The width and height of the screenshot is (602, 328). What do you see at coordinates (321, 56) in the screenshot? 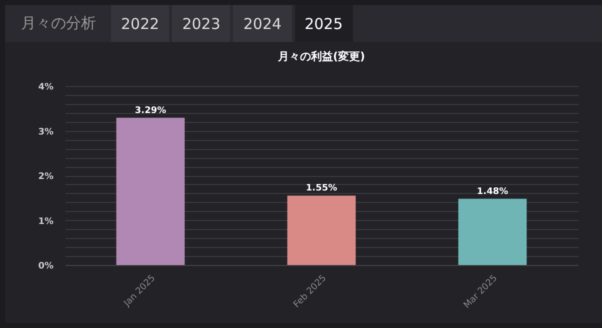
I see `chart-title: 月々の利益(変更)` at bounding box center [321, 56].